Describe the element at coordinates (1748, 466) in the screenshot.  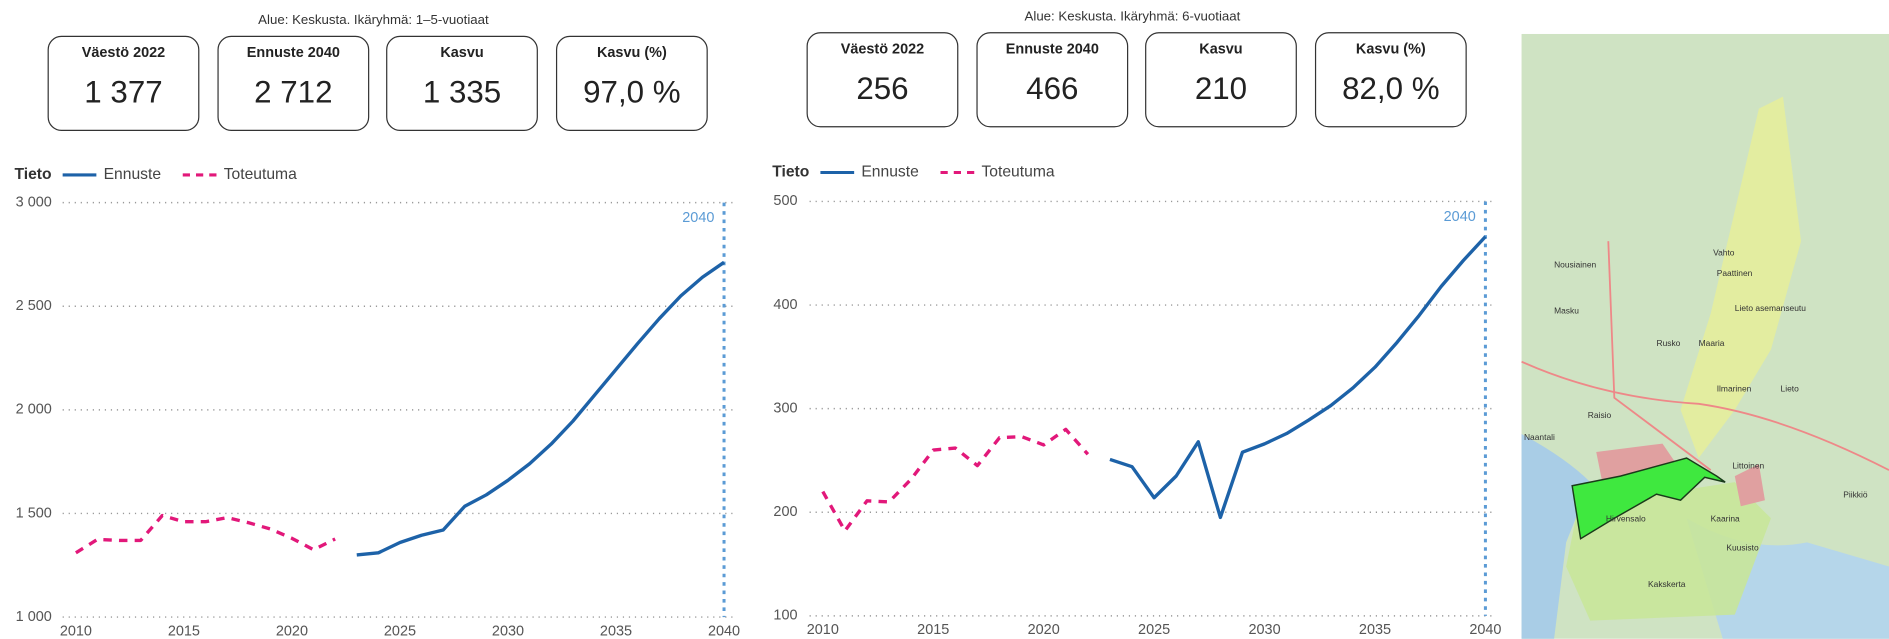
I see `map-label: Littoinen` at that location.